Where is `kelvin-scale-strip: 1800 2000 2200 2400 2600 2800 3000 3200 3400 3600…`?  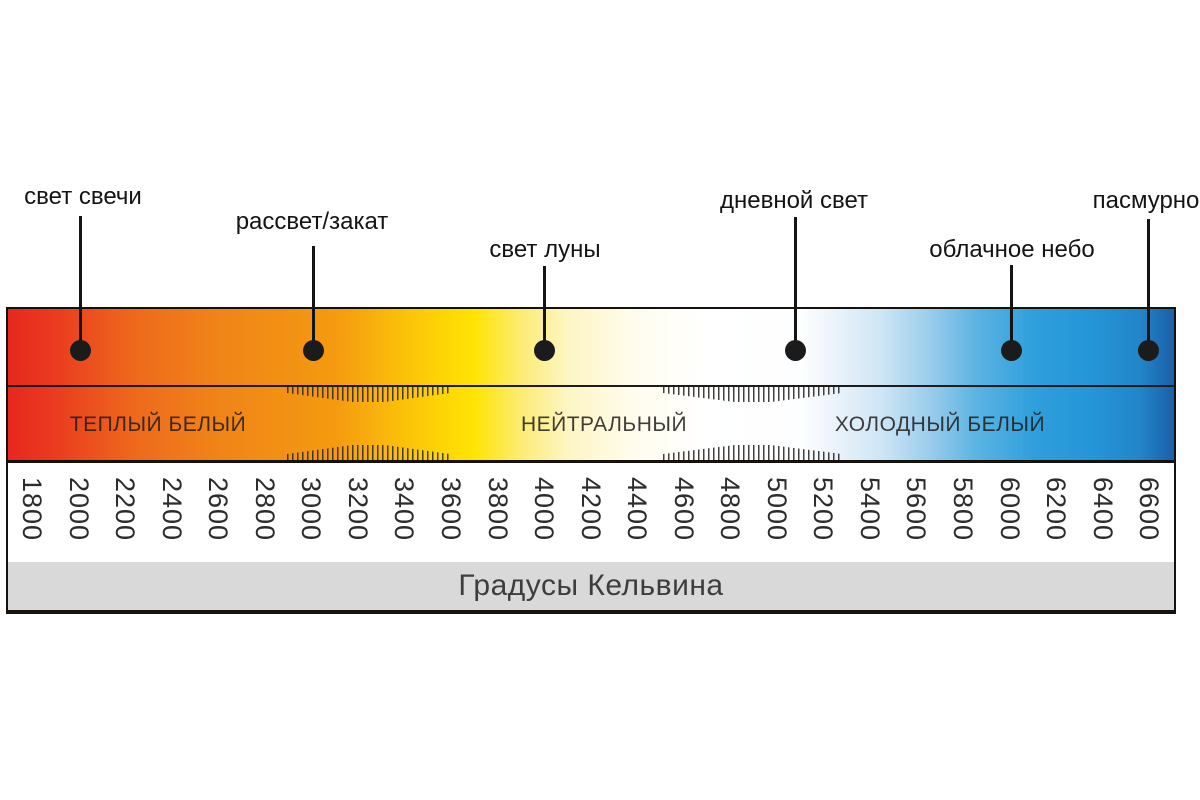
kelvin-scale-strip: 1800 2000 2200 2400 2600 2800 3000 3200 3400 3600… is located at coordinates (591, 512).